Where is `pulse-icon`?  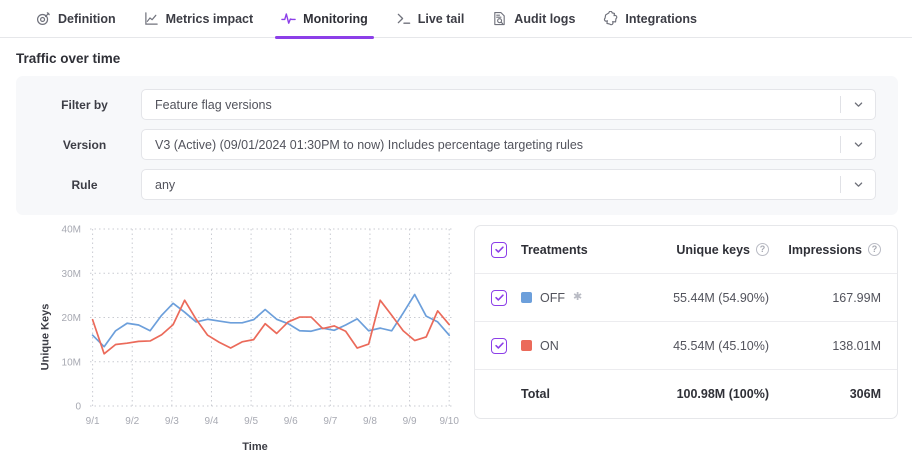
pulse-icon is located at coordinates (288, 18).